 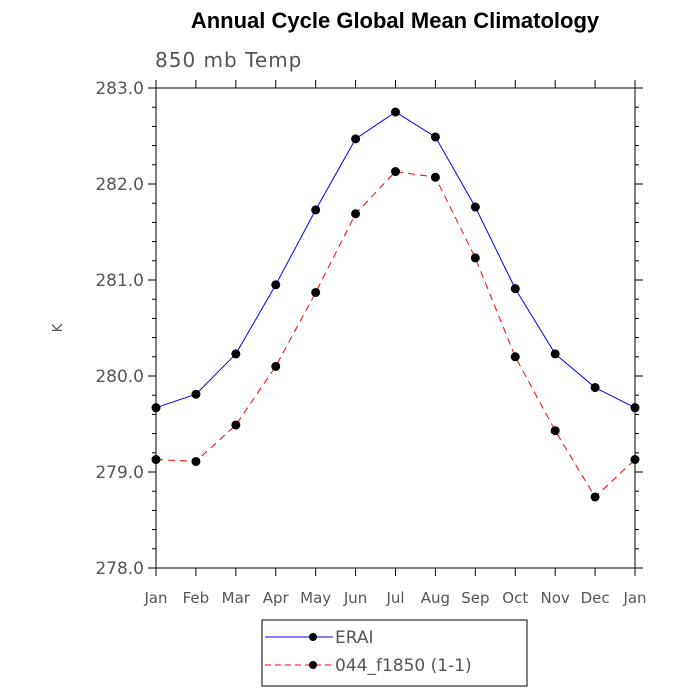 What do you see at coordinates (355, 598) in the screenshot?
I see `x-tick-label: Jun` at bounding box center [355, 598].